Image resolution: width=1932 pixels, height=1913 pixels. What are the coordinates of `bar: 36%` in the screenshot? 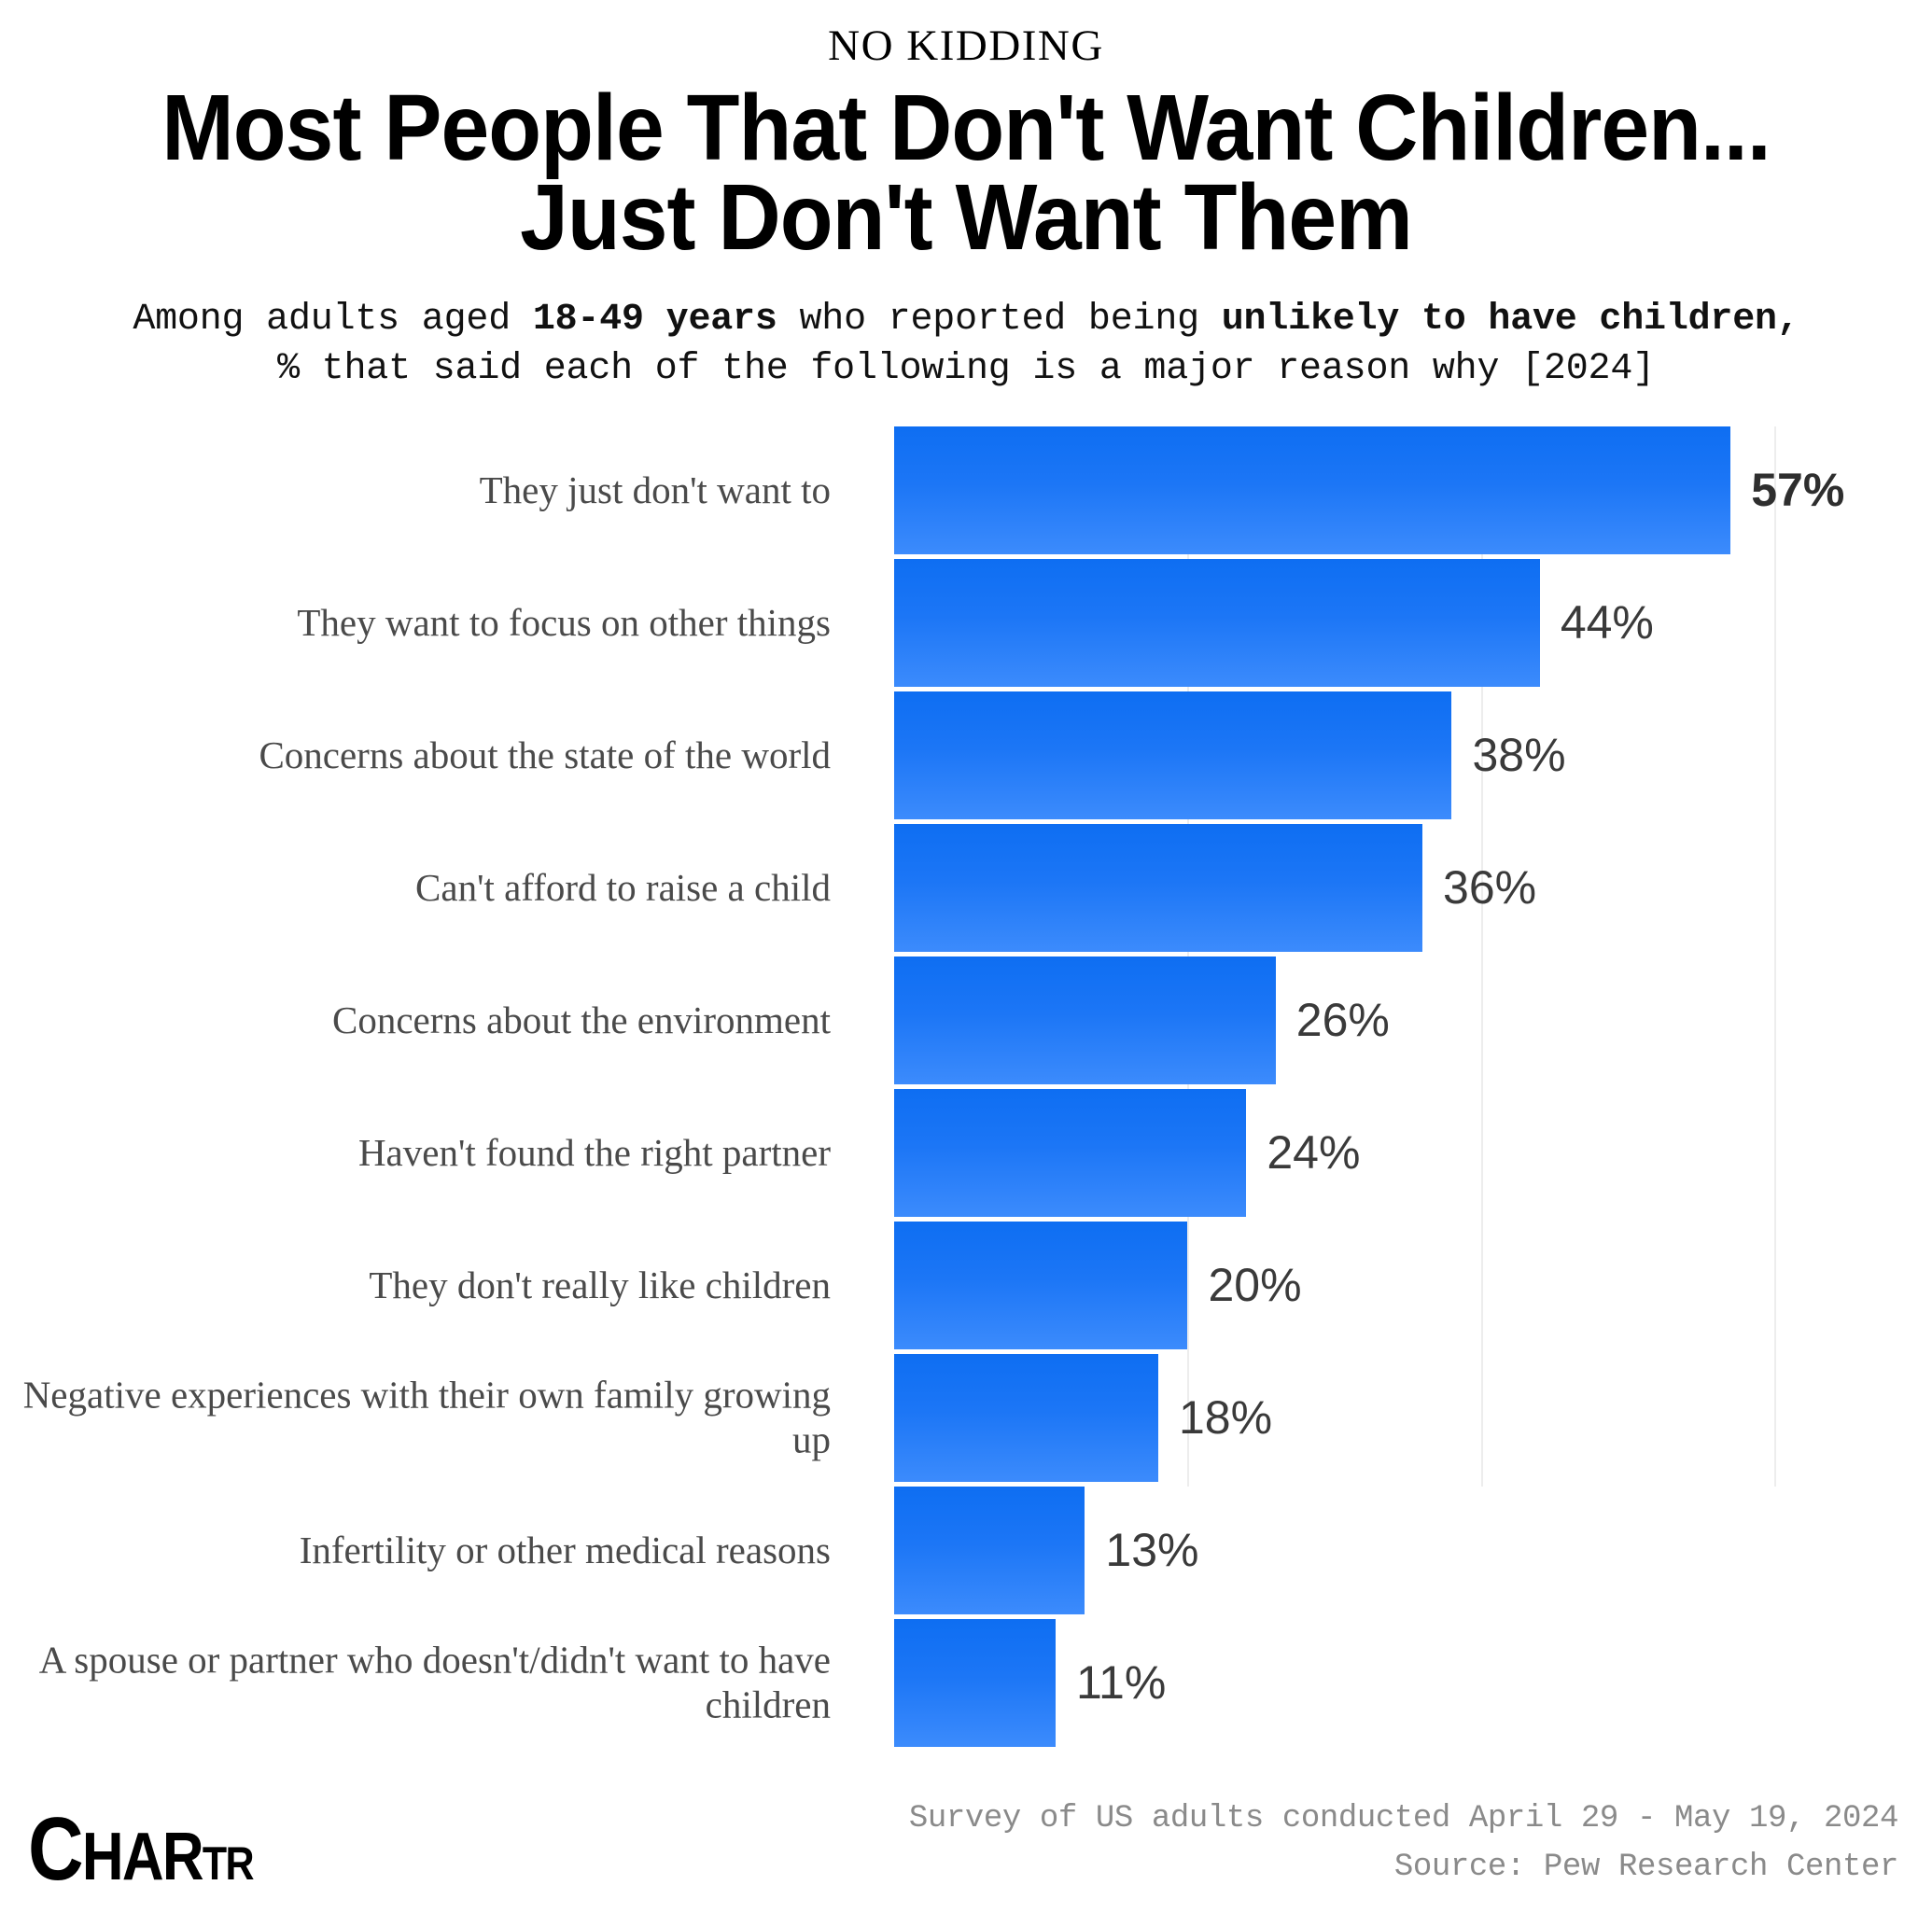 It's located at (1215, 888).